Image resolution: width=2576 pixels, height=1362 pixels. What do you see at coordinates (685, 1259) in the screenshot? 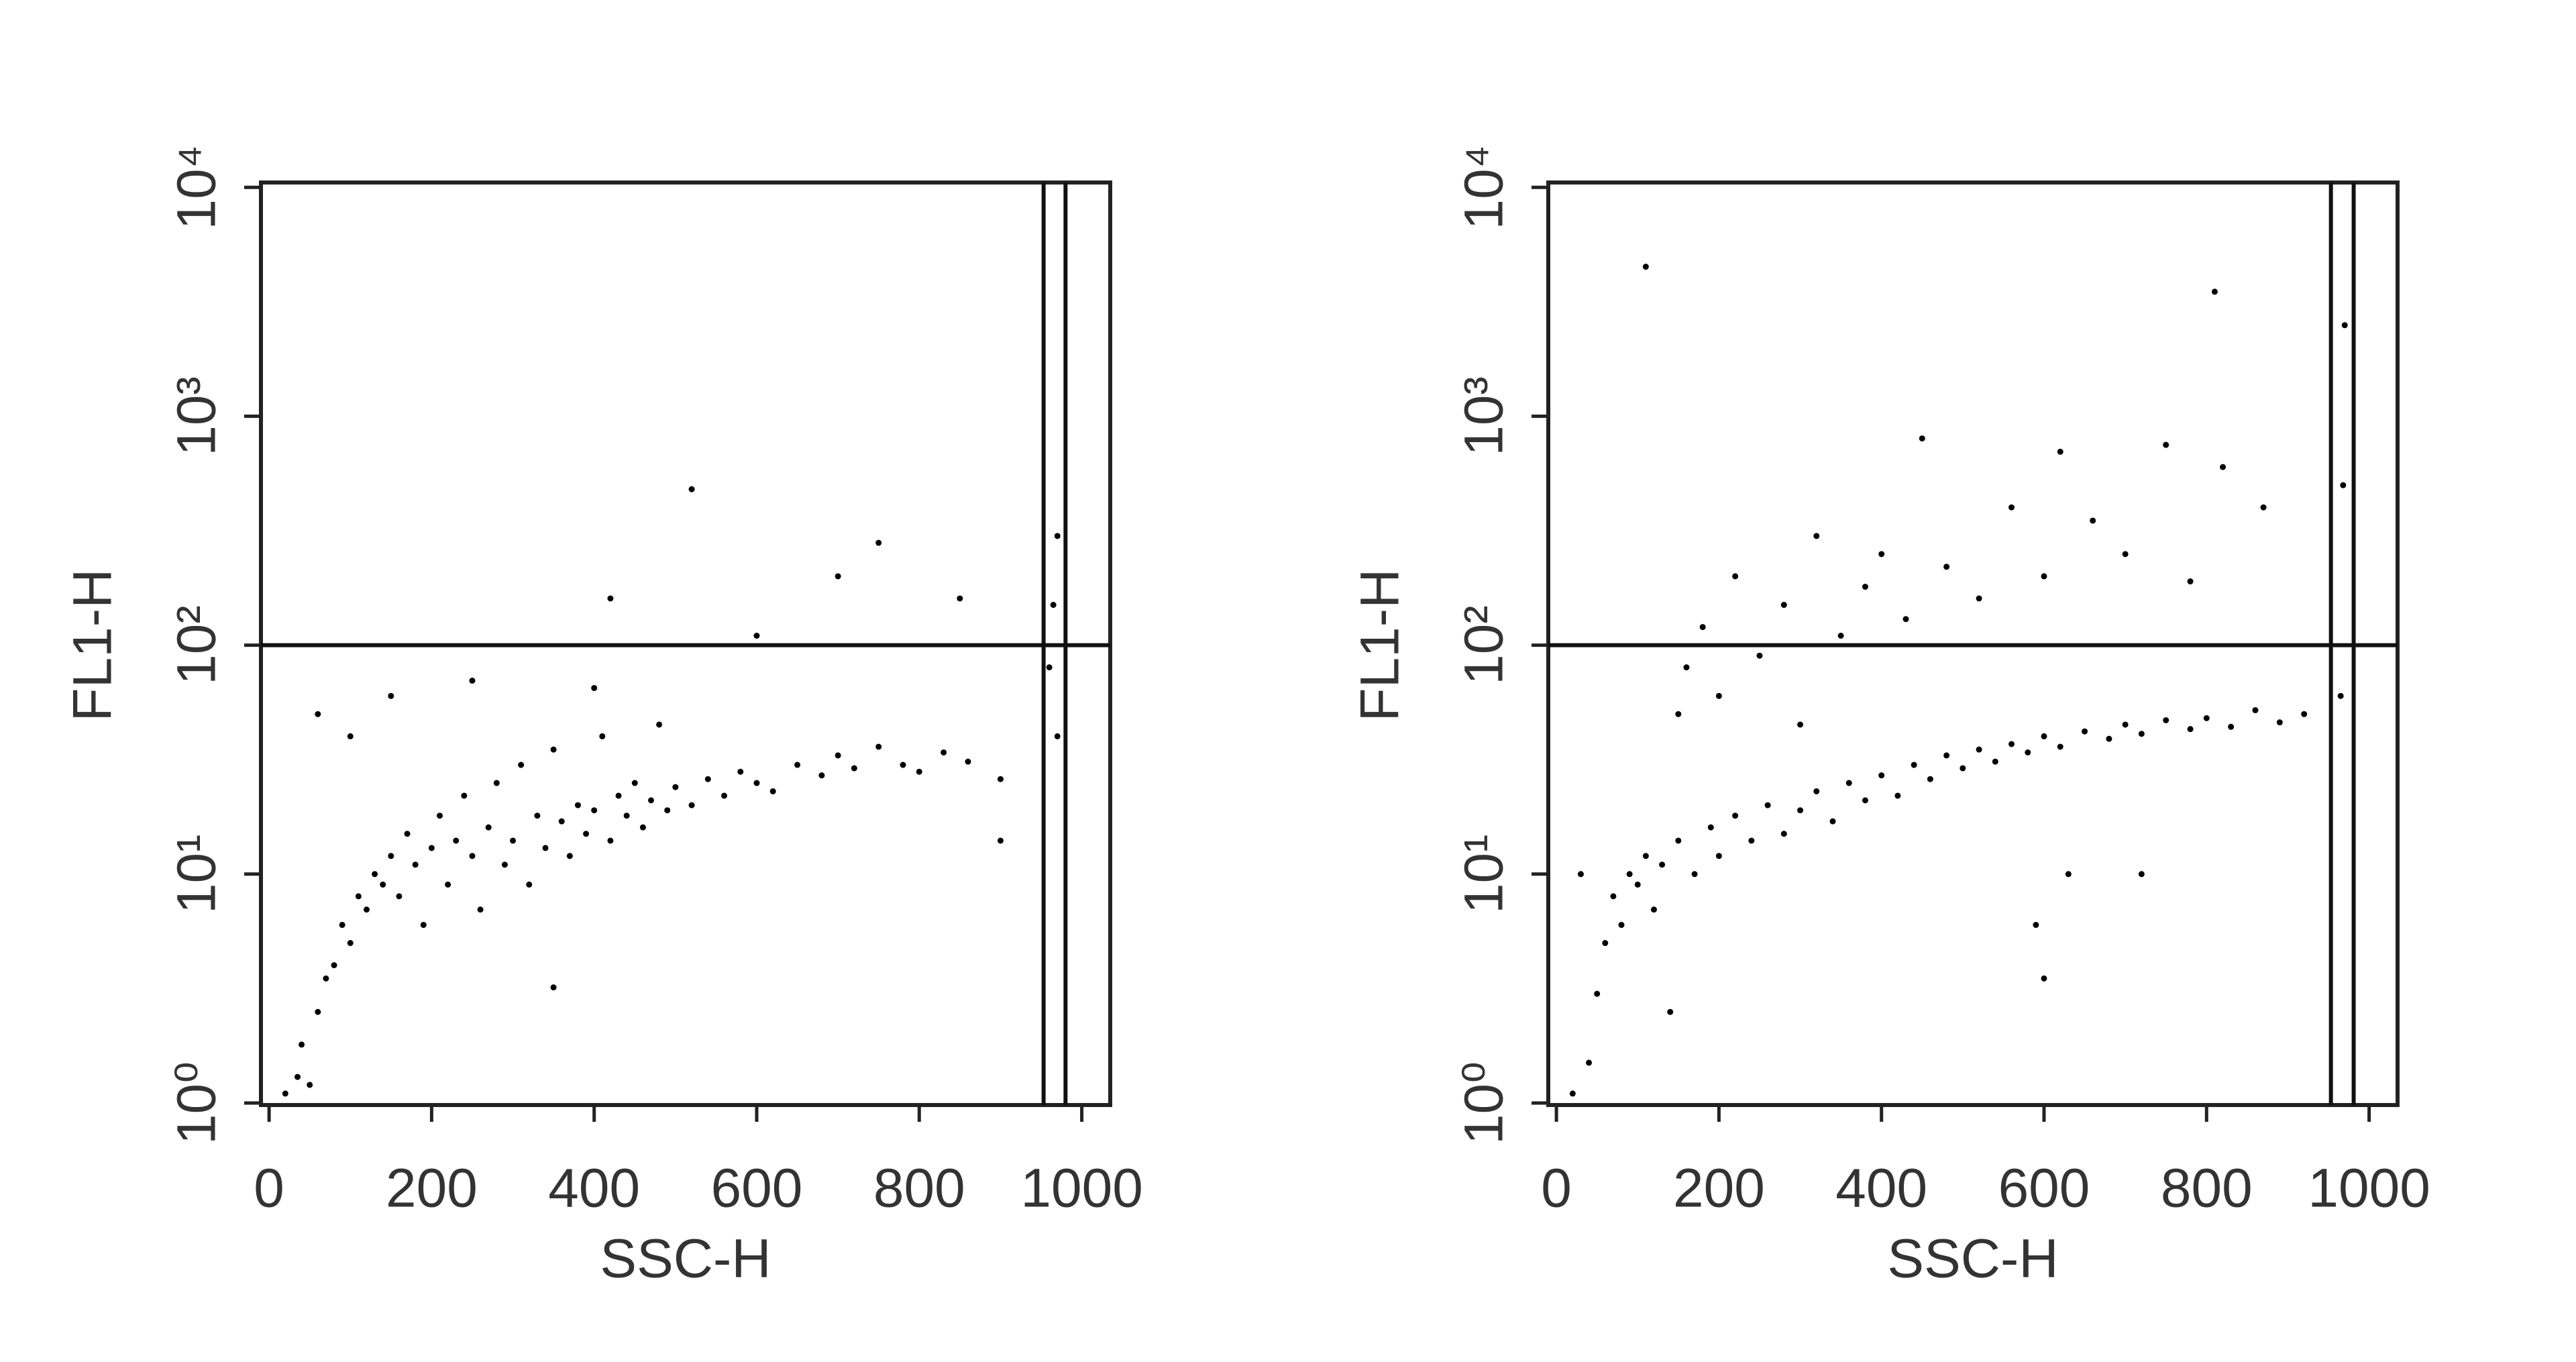
I see `x-axis-title: SSC-H` at bounding box center [685, 1259].